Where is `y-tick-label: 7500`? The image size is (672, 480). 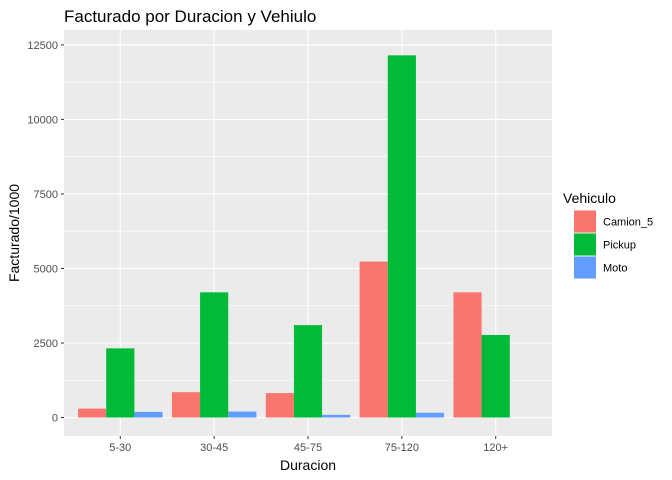
y-tick-label: 7500 is located at coordinates (46, 195).